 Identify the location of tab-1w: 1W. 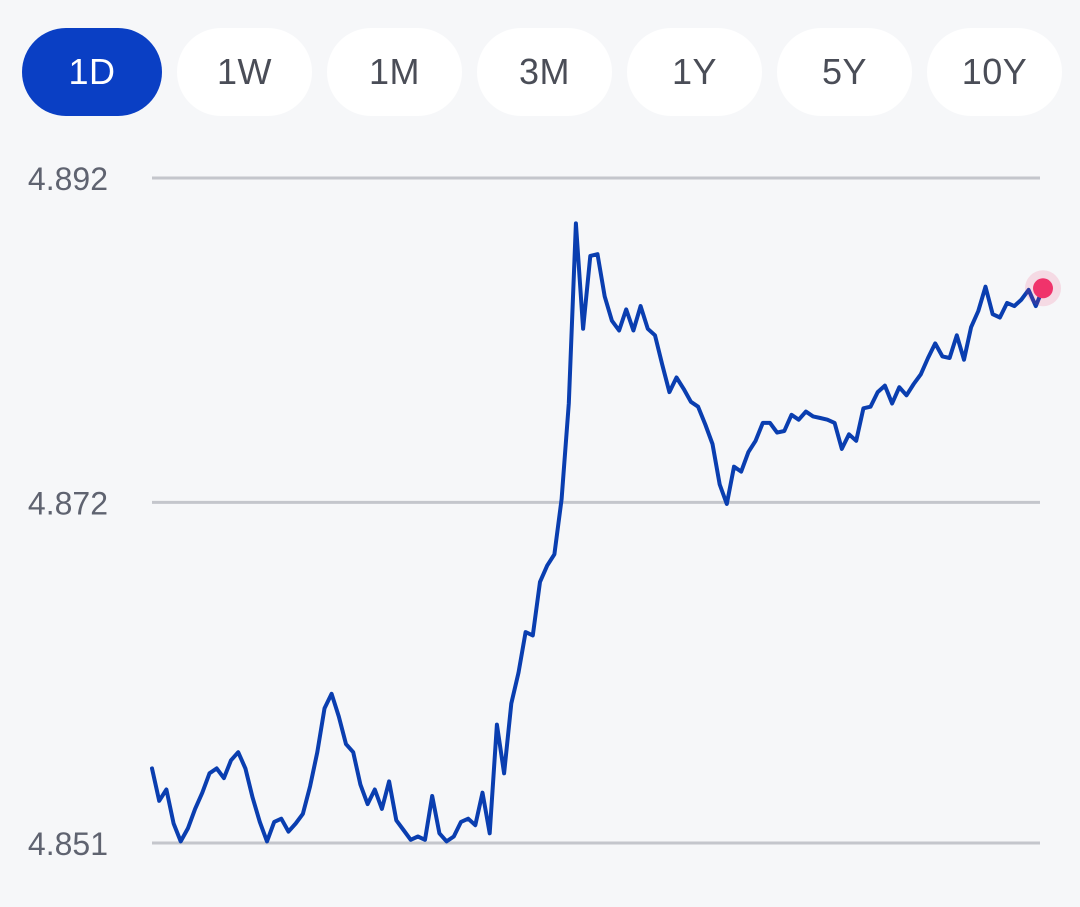
(244, 72).